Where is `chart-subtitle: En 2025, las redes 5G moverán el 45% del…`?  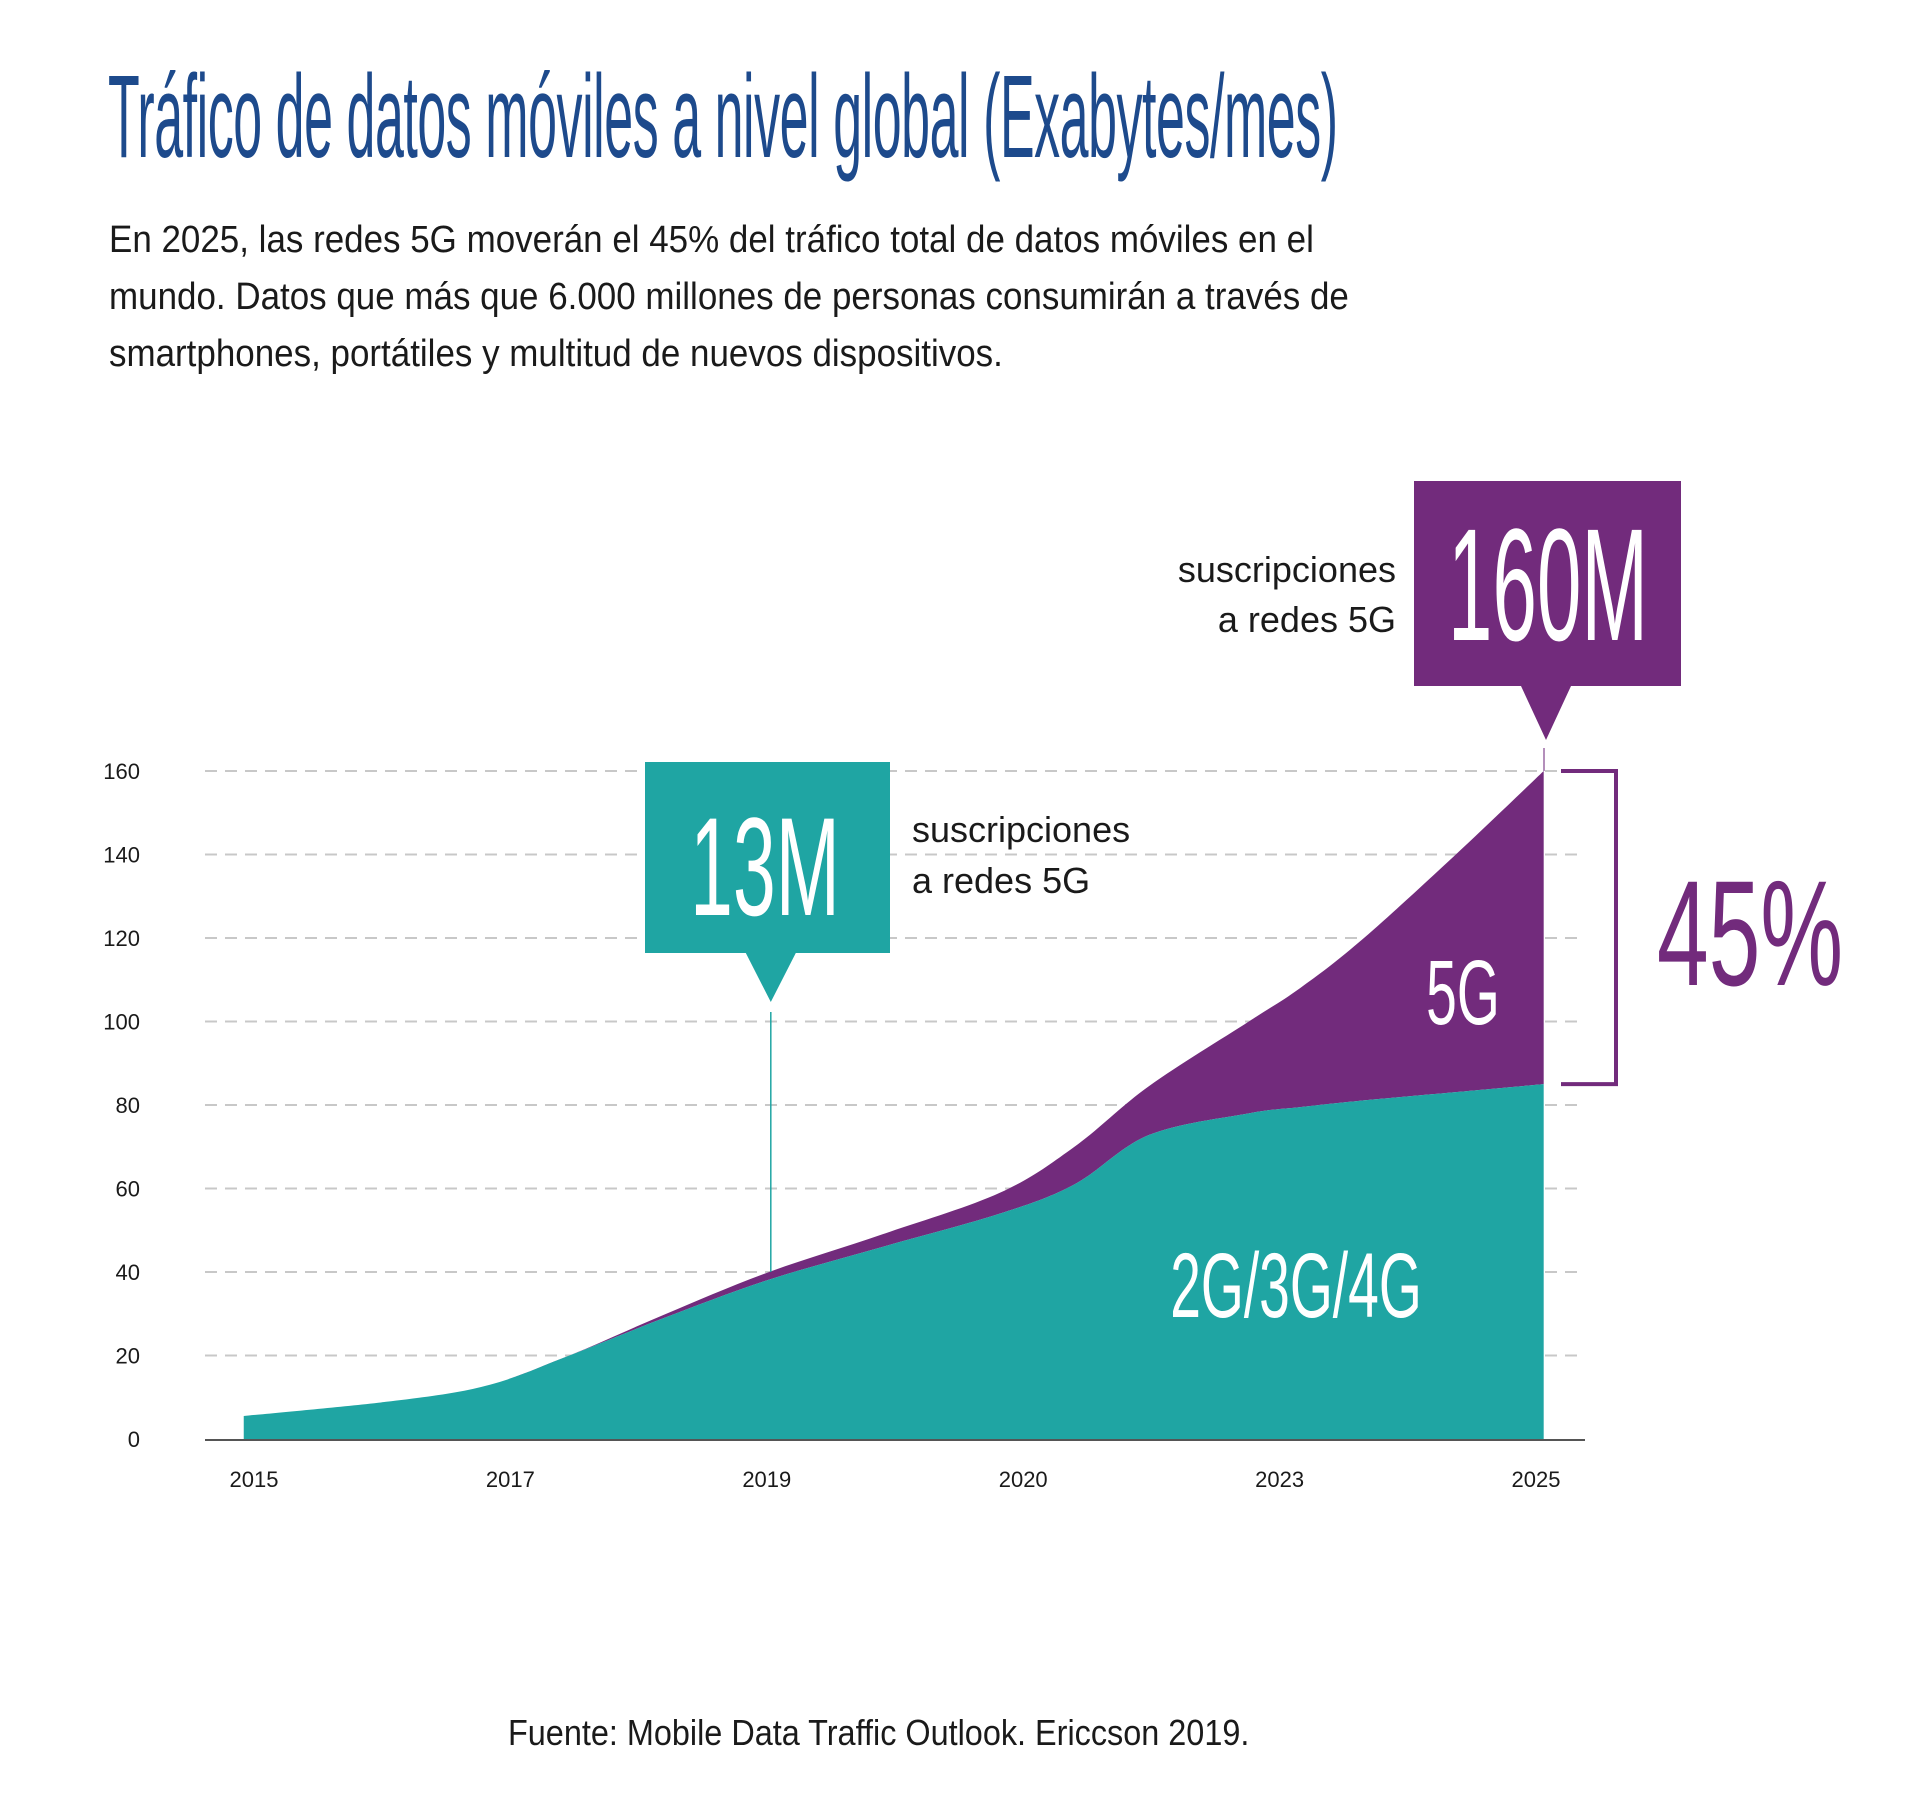
chart-subtitle: En 2025, las redes 5G moverán el 45% del… is located at coordinates (891, 297).